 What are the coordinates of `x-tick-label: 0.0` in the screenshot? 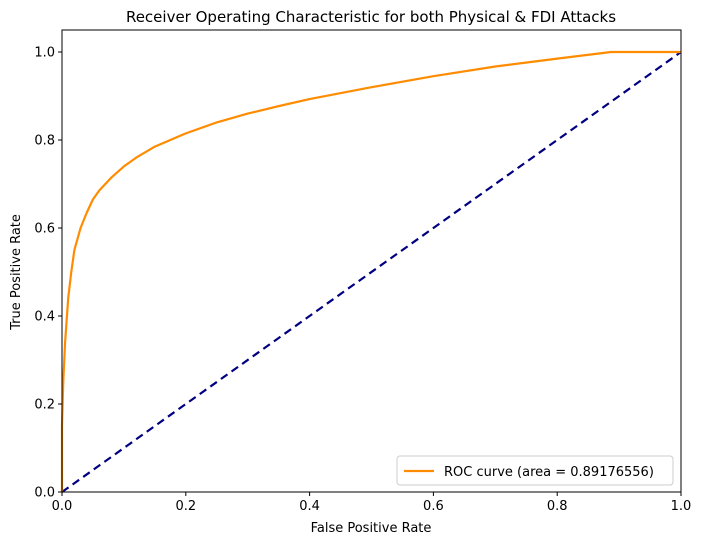 It's located at (62, 506).